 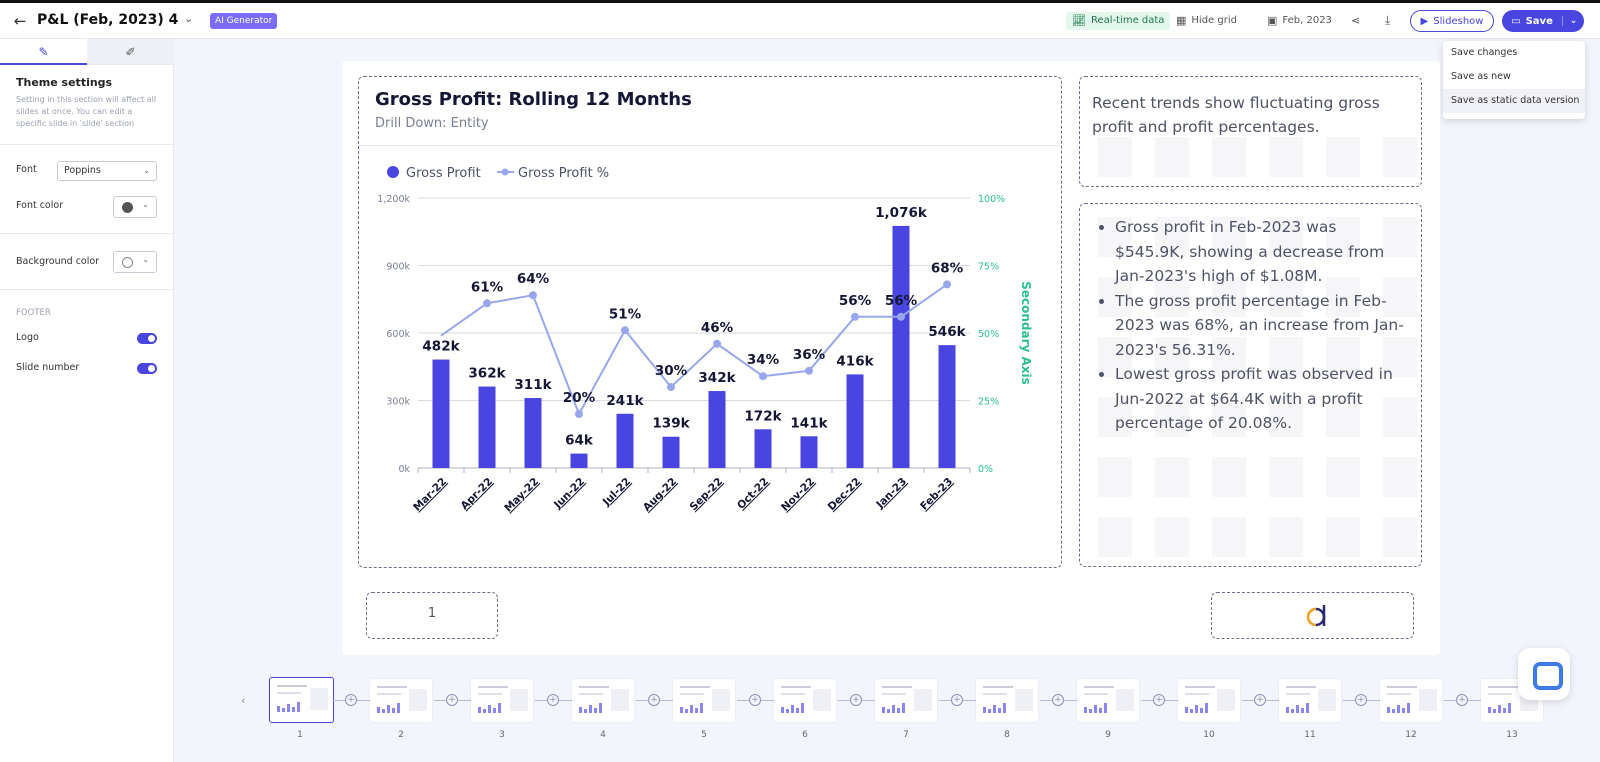 What do you see at coordinates (20, 21) in the screenshot?
I see `back-arrow-icon: ←` at bounding box center [20, 21].